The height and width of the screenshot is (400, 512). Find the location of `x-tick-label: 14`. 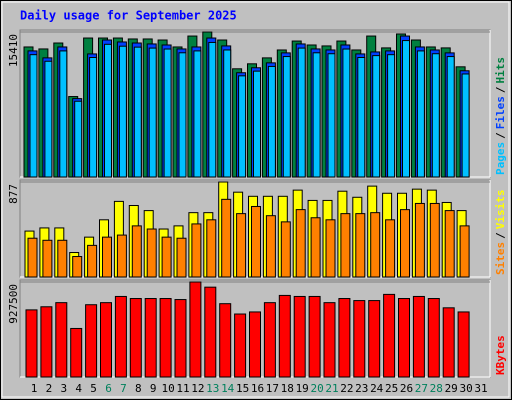

x-tick-label: 14 is located at coordinates (228, 388).